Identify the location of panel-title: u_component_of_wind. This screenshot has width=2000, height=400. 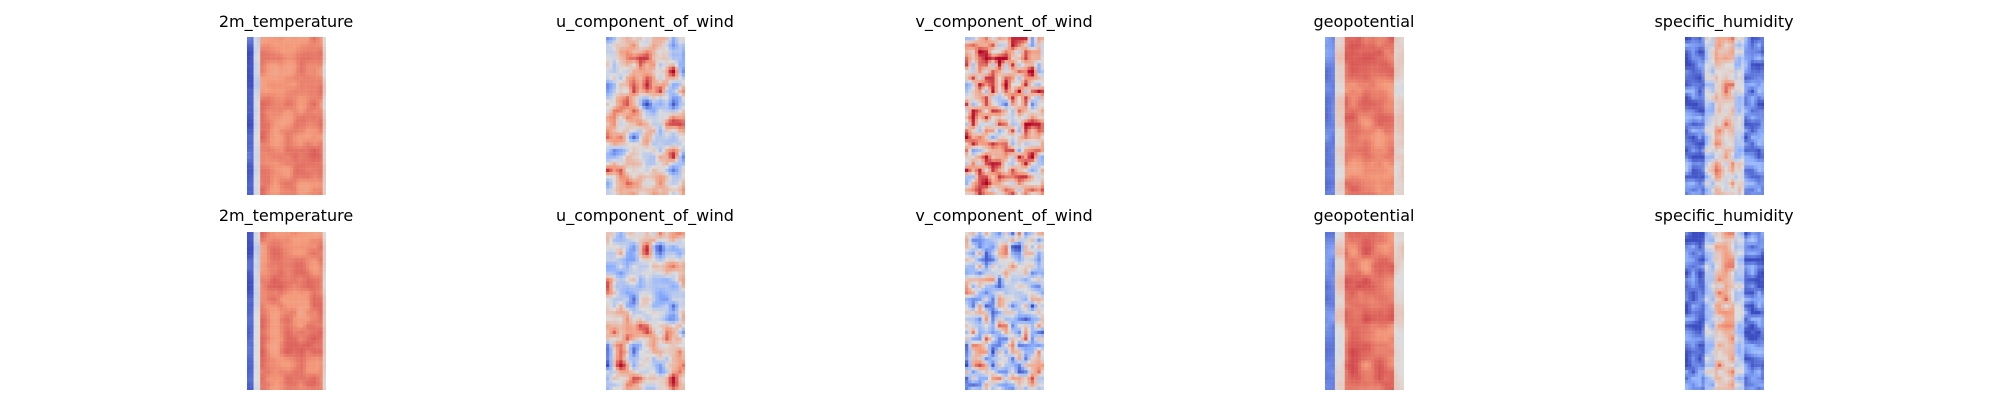
(645, 21).